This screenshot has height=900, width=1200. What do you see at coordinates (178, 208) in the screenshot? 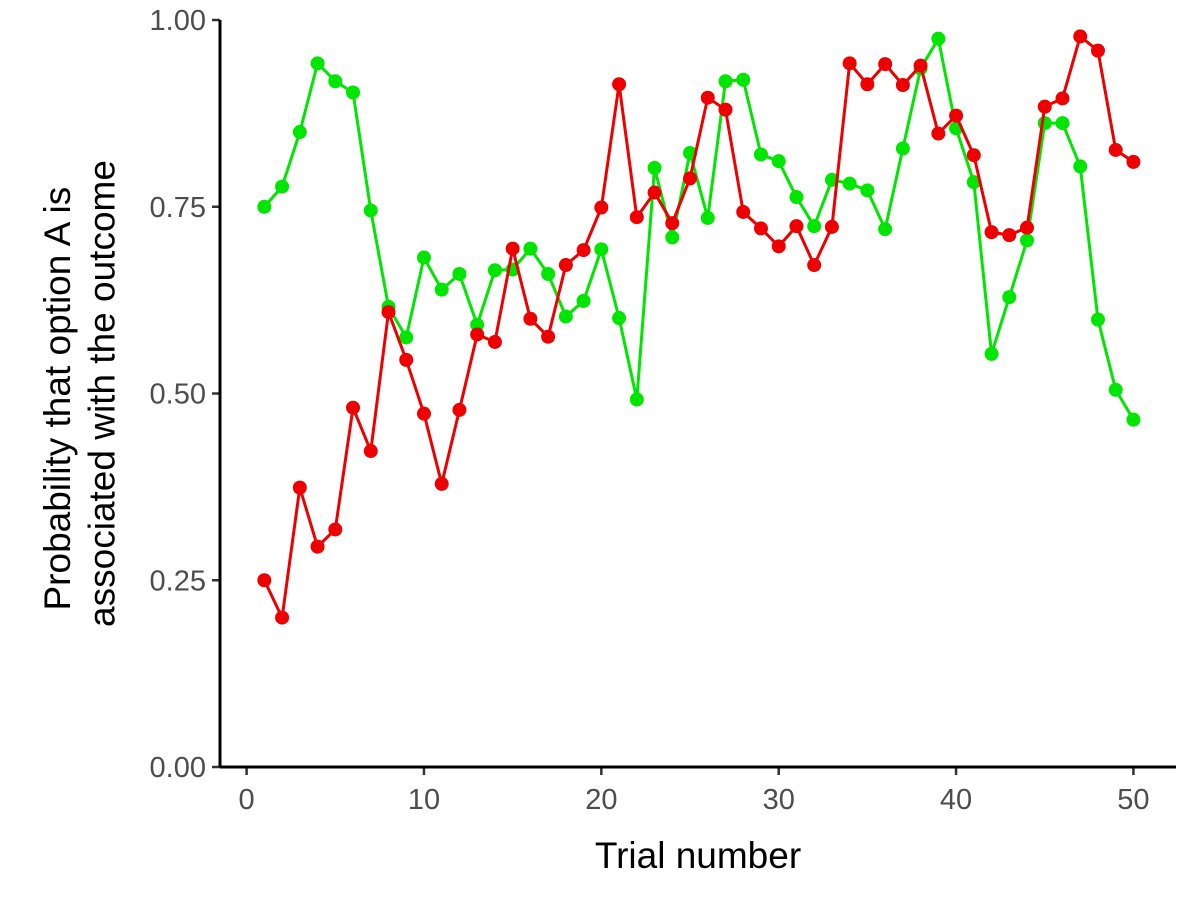
I see `y-tick-label: 0.75` at bounding box center [178, 208].